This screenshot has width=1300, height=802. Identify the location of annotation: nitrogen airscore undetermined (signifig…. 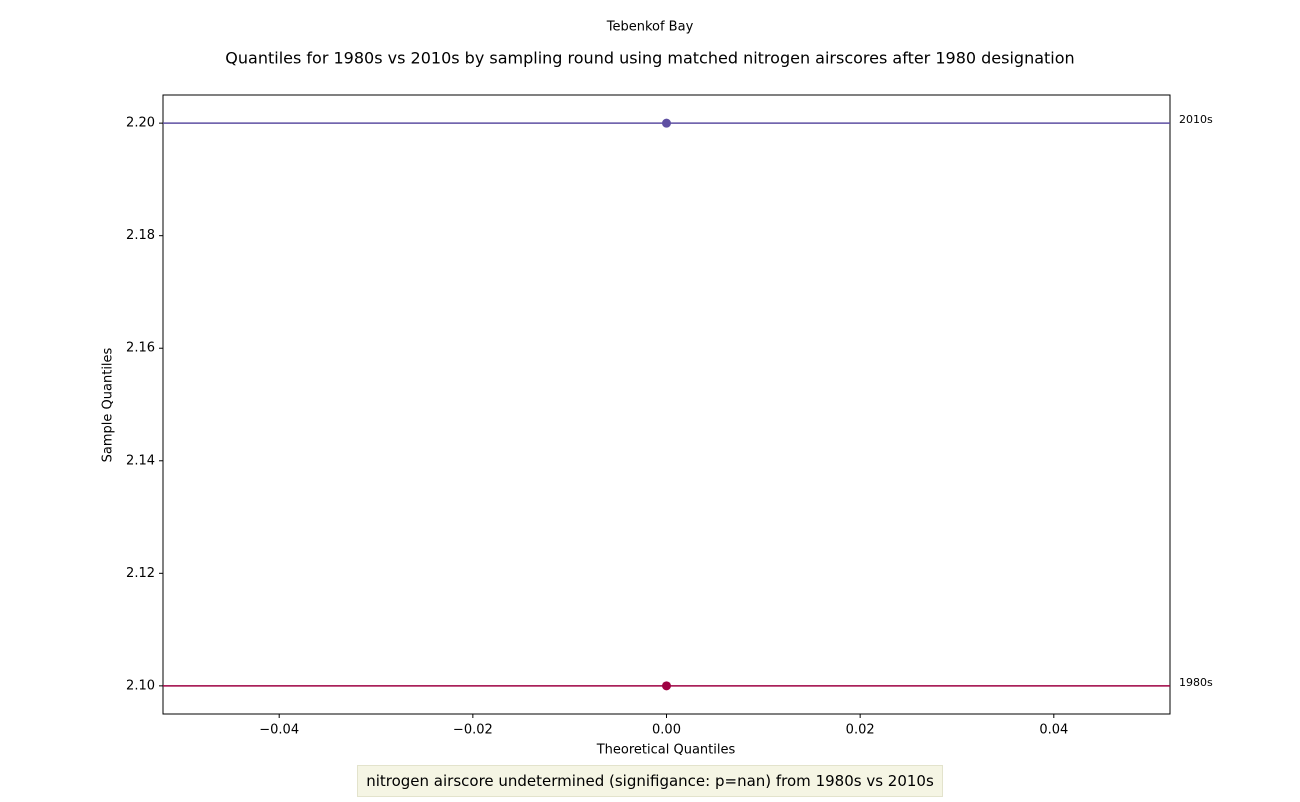
(650, 781).